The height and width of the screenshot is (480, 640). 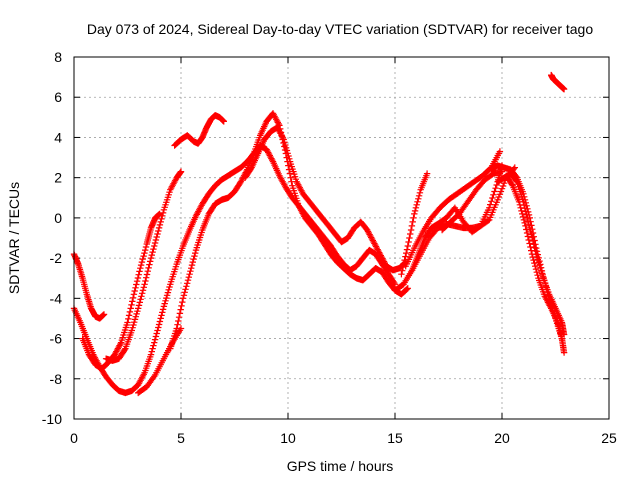 What do you see at coordinates (58, 137) in the screenshot?
I see `y-tick-label: 4` at bounding box center [58, 137].